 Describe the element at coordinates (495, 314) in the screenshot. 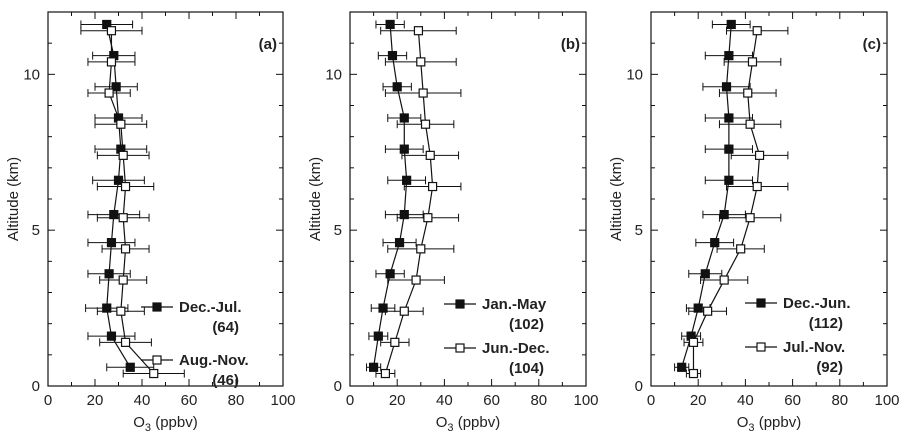

I see `legend-entry: Jan.-May (102)` at that location.